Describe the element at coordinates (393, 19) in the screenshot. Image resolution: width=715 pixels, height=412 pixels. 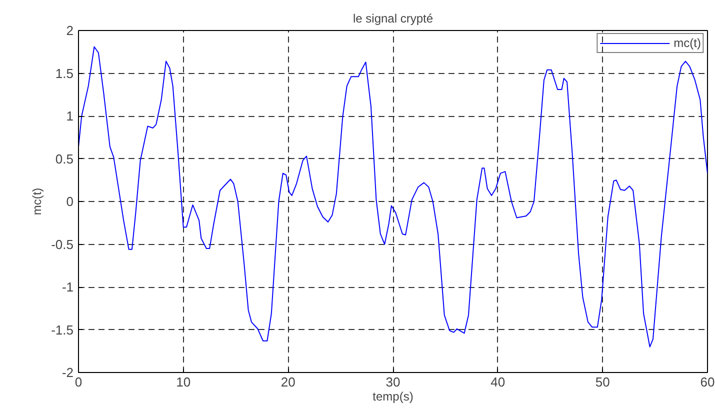
I see `chart-title: le signal crypté` at that location.